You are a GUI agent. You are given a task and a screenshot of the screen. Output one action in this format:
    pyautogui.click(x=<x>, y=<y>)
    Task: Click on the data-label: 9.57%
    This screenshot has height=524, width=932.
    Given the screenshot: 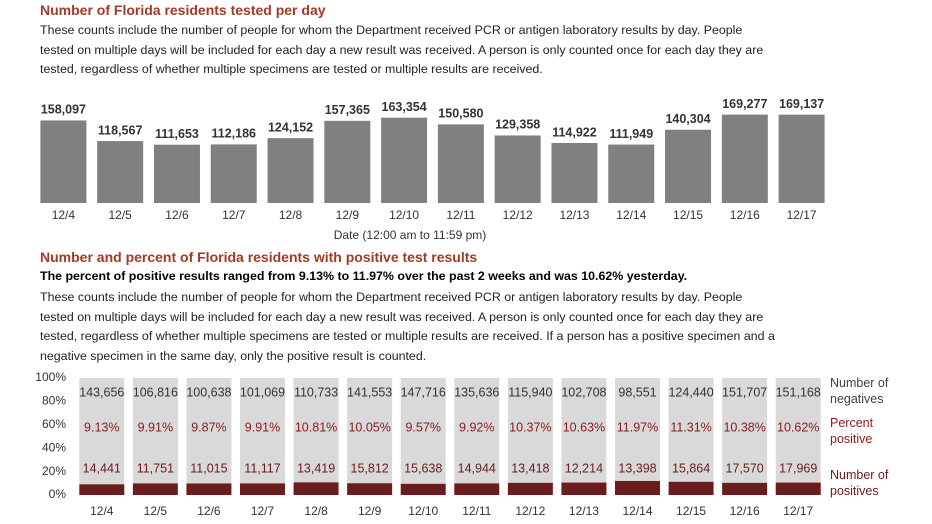 What is the action you would take?
    pyautogui.click(x=422, y=427)
    